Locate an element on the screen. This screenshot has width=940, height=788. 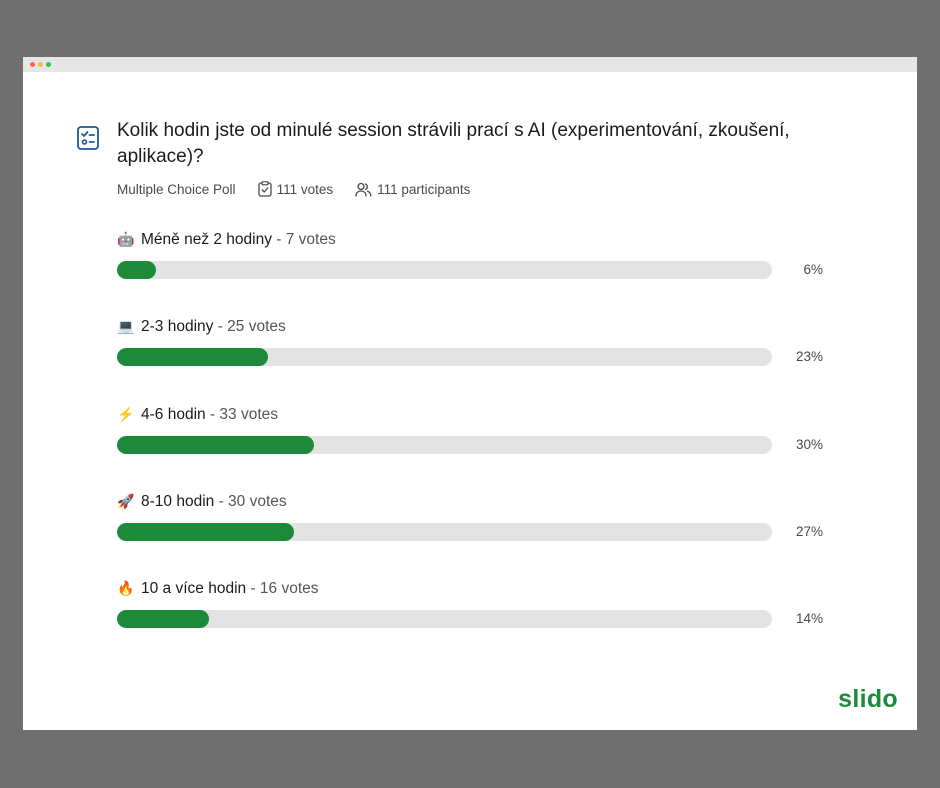
option-name: 4-6 hodin is located at coordinates (173, 414).